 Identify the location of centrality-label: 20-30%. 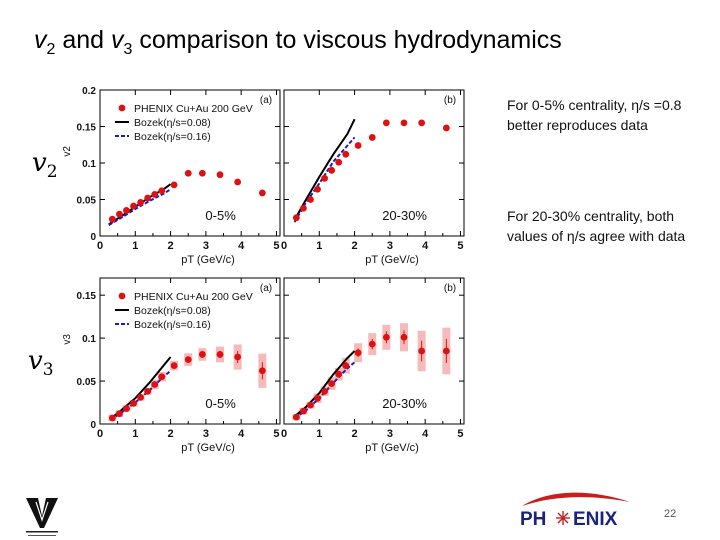
(404, 215).